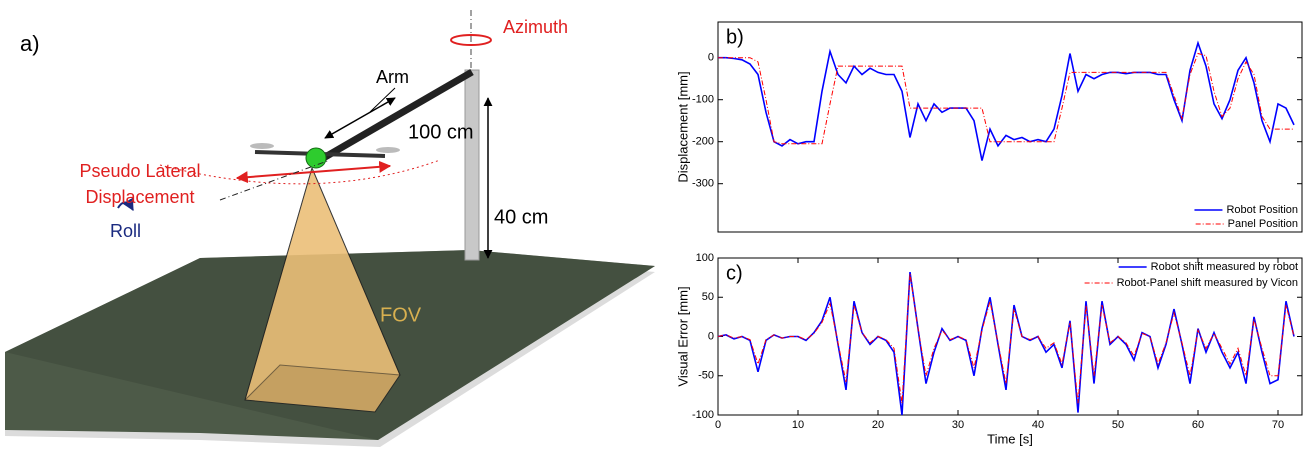 This screenshot has height=450, width=1303. I want to click on y-axis-label: Displacement [mm], so click(682, 126).